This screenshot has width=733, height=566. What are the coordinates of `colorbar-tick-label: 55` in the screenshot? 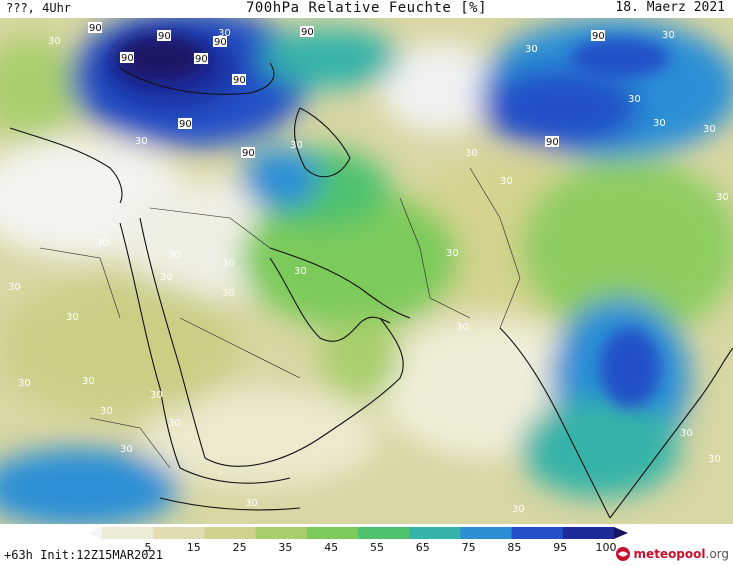 It's located at (377, 547).